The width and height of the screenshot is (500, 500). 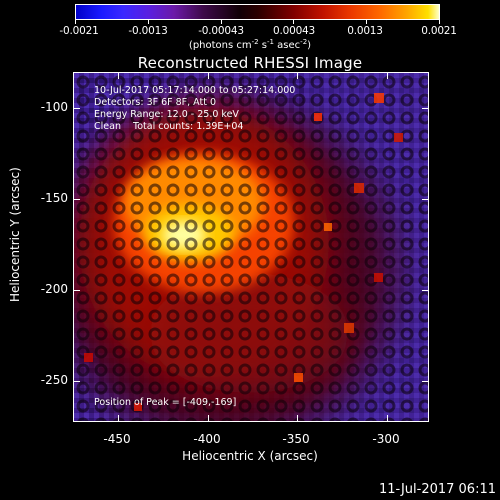 What do you see at coordinates (294, 31) in the screenshot?
I see `colorbar-tick-label: 0.00043` at bounding box center [294, 31].